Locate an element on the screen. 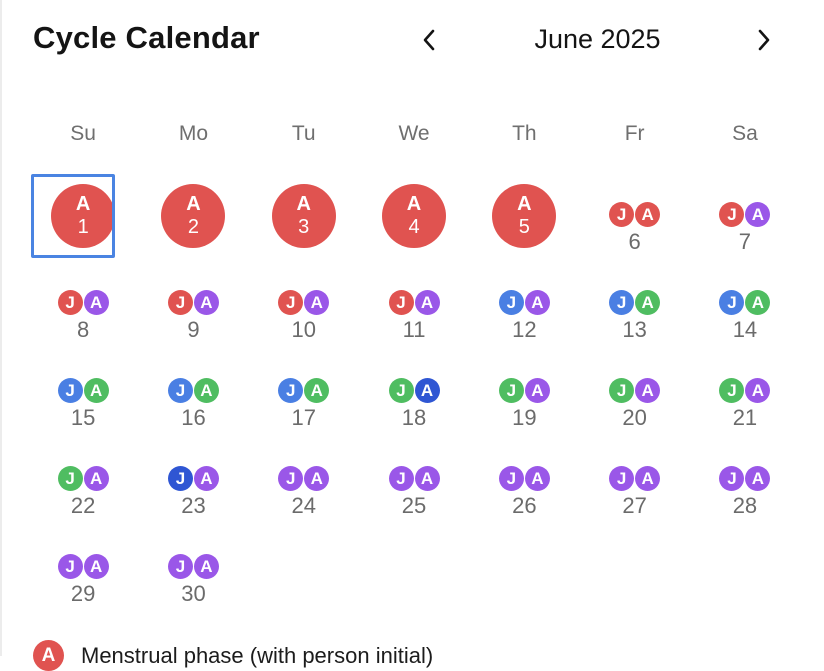 The height and width of the screenshot is (671, 824). day-number: 29 is located at coordinates (83, 593).